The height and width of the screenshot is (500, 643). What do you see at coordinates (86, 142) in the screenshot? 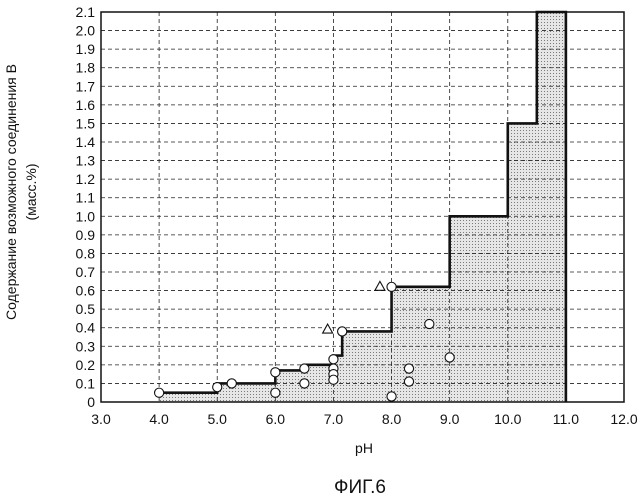
I see `y-tick-label: 1.4` at bounding box center [86, 142].